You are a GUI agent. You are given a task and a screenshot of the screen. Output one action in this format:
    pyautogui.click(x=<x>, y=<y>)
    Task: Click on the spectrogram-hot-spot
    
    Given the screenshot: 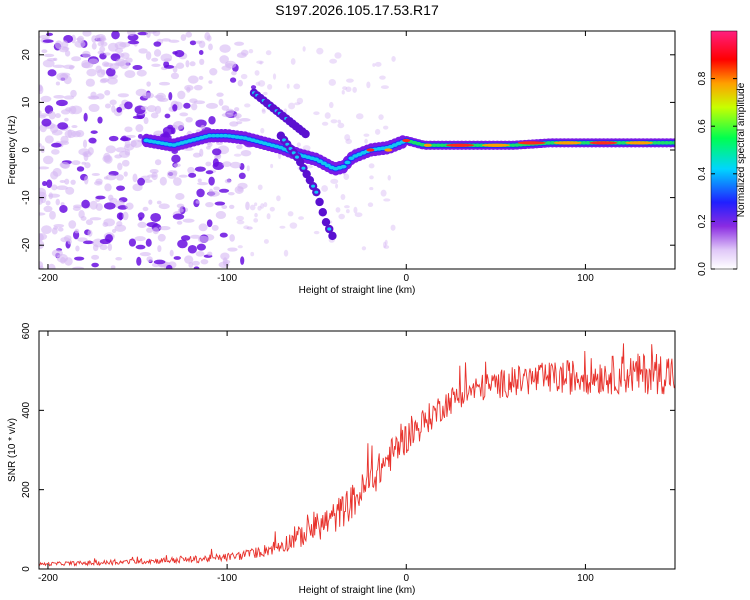 What is the action you would take?
    pyautogui.click(x=370, y=150)
    